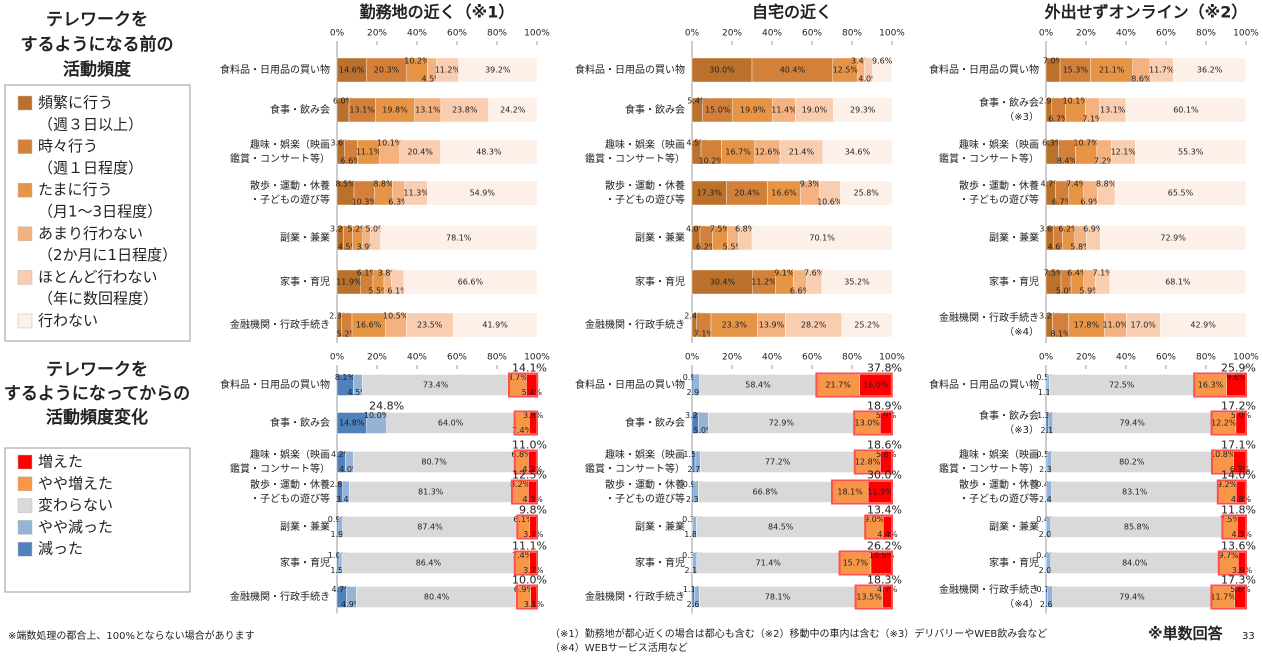 The height and width of the screenshot is (657, 1263). Describe the element at coordinates (60, 549) in the screenshot. I see `legend-label: 減った` at that location.